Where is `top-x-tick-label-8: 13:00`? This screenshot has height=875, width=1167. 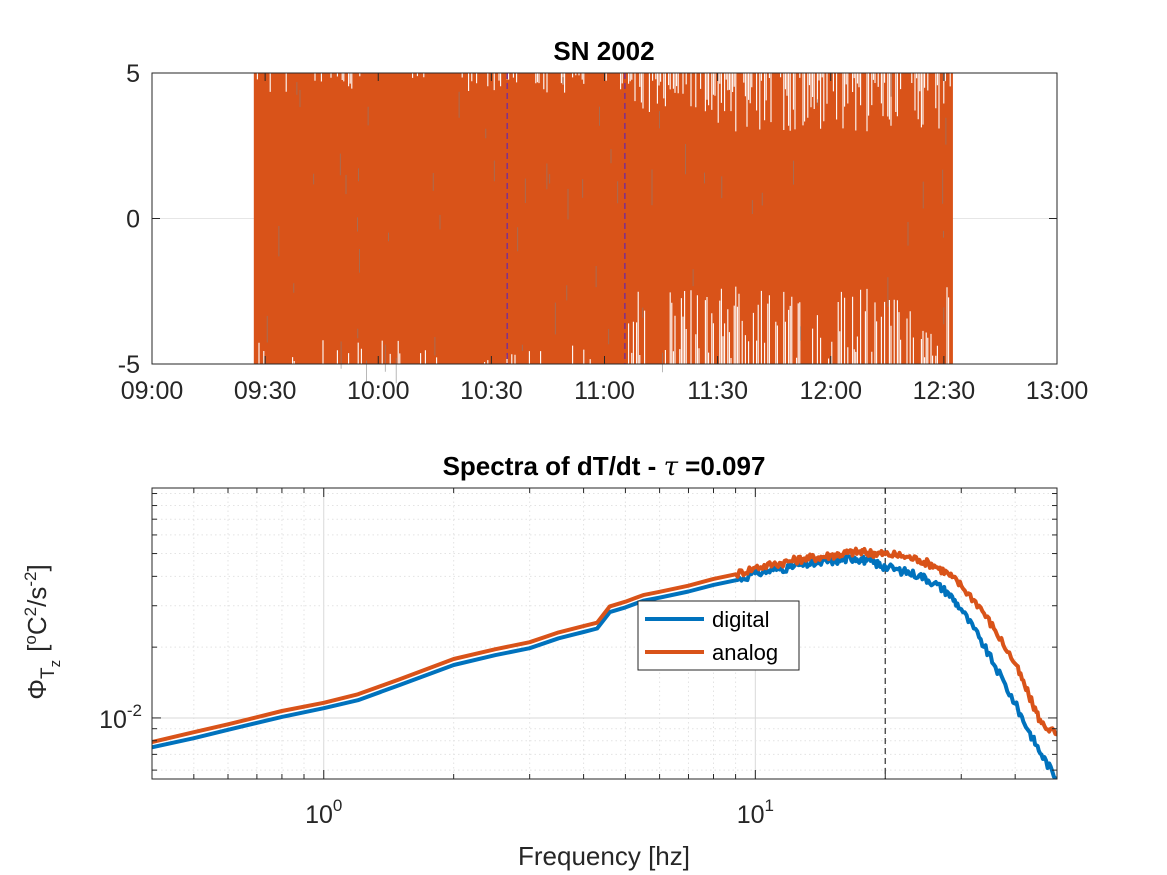 top-x-tick-label-8: 13:00 is located at coordinates (1057, 391).